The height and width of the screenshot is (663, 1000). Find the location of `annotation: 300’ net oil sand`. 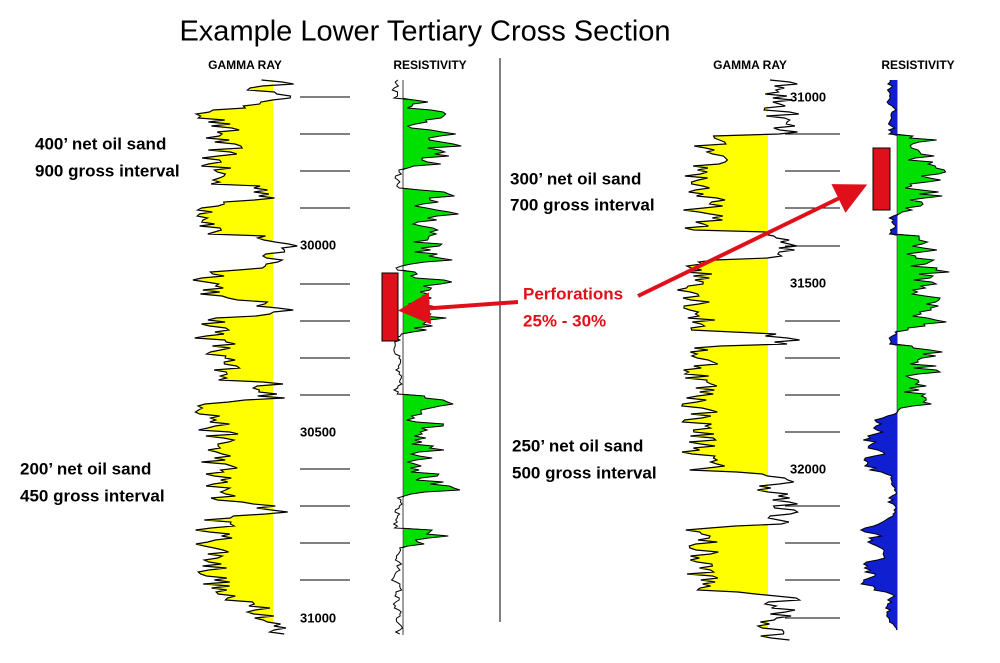

annotation: 300’ net oil sand is located at coordinates (575, 178).